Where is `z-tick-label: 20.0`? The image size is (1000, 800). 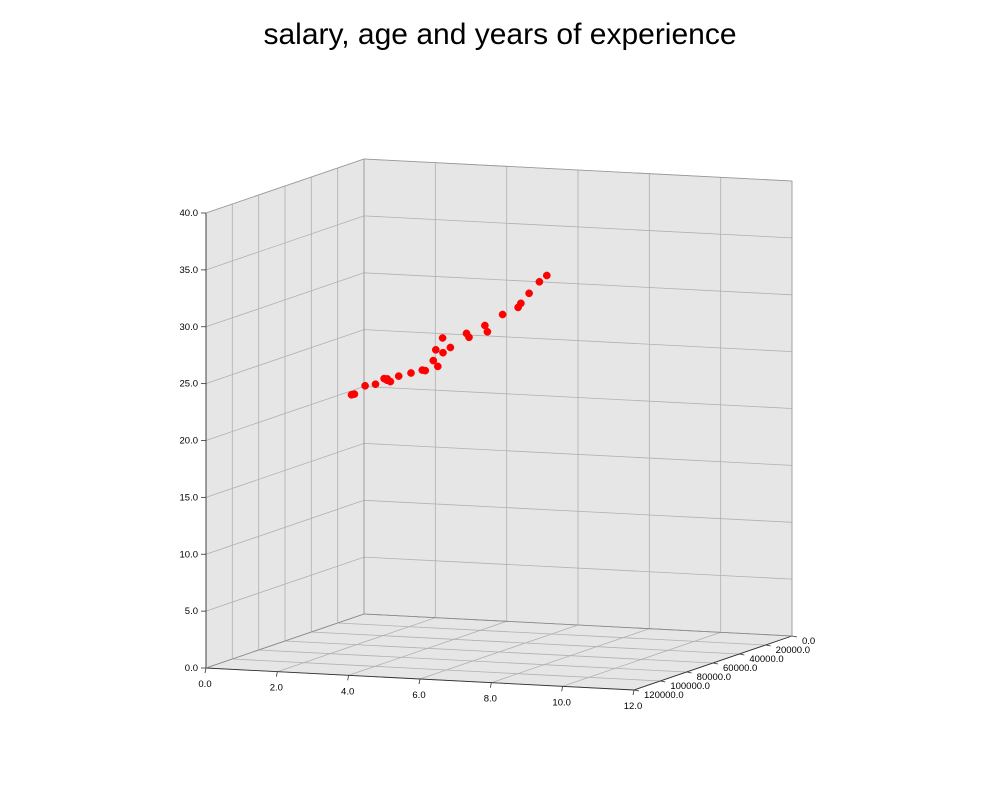
z-tick-label: 20.0 is located at coordinates (189, 441).